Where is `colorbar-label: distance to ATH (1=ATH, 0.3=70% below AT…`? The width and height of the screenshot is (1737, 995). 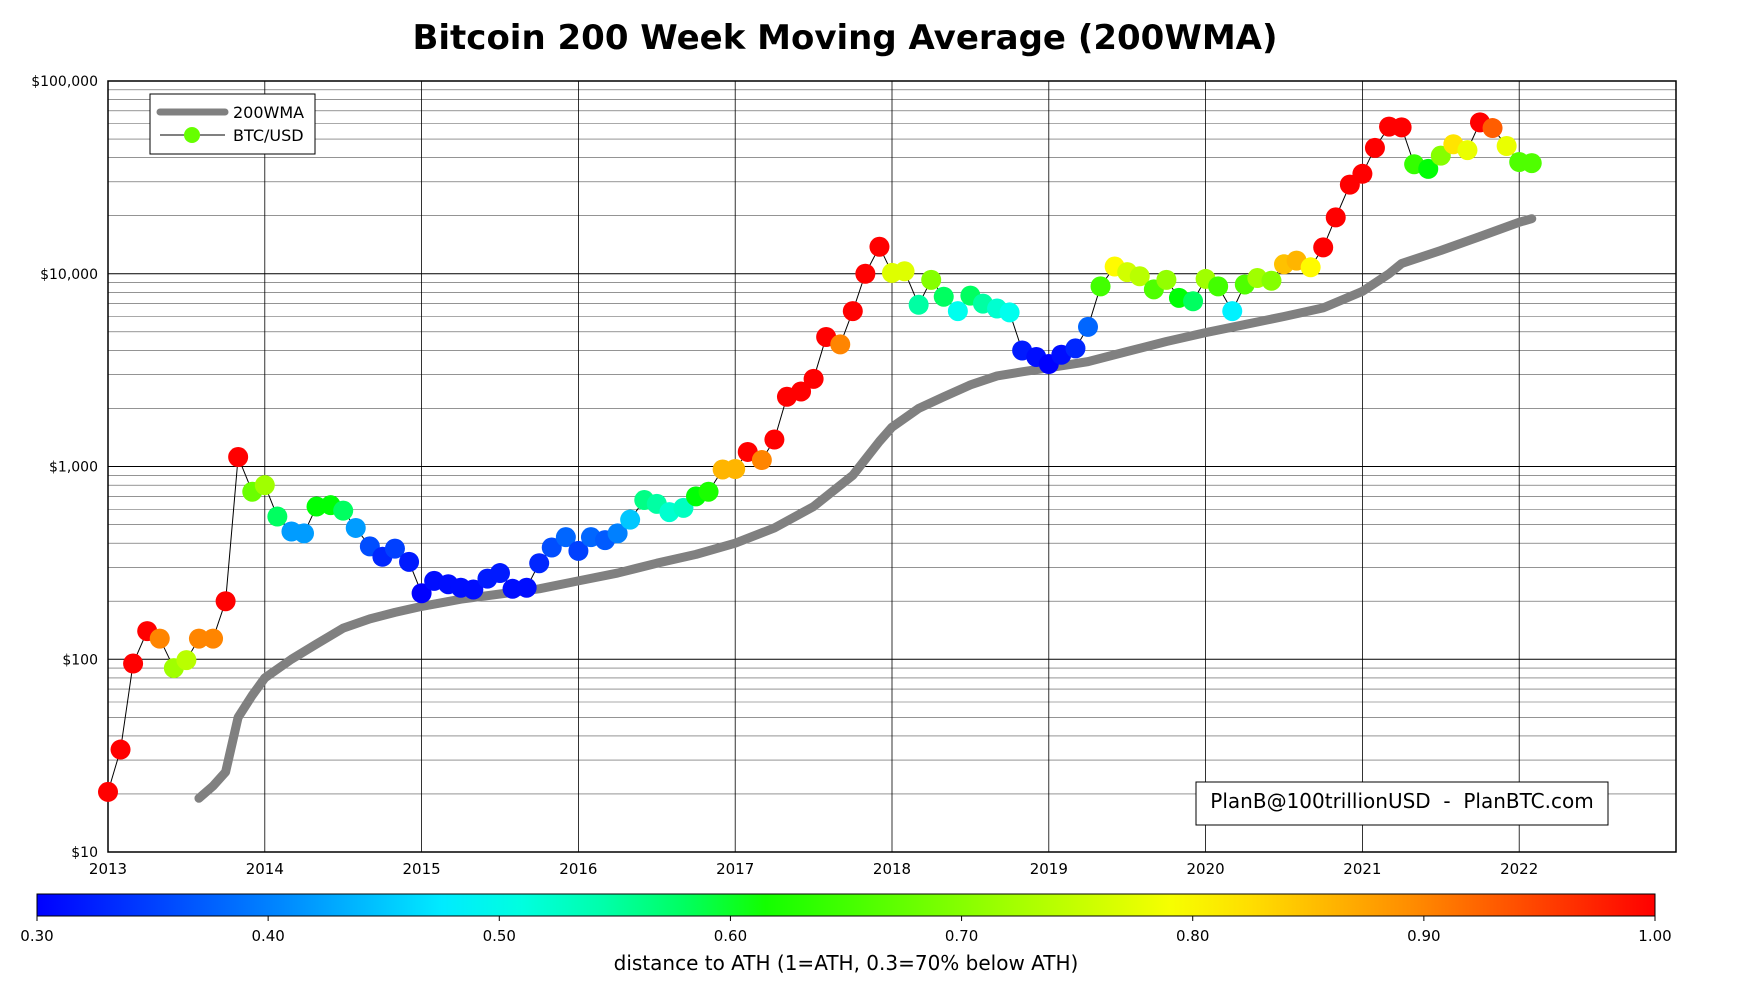 colorbar-label: distance to ATH (1=ATH, 0.3=70% below AT… is located at coordinates (846, 963).